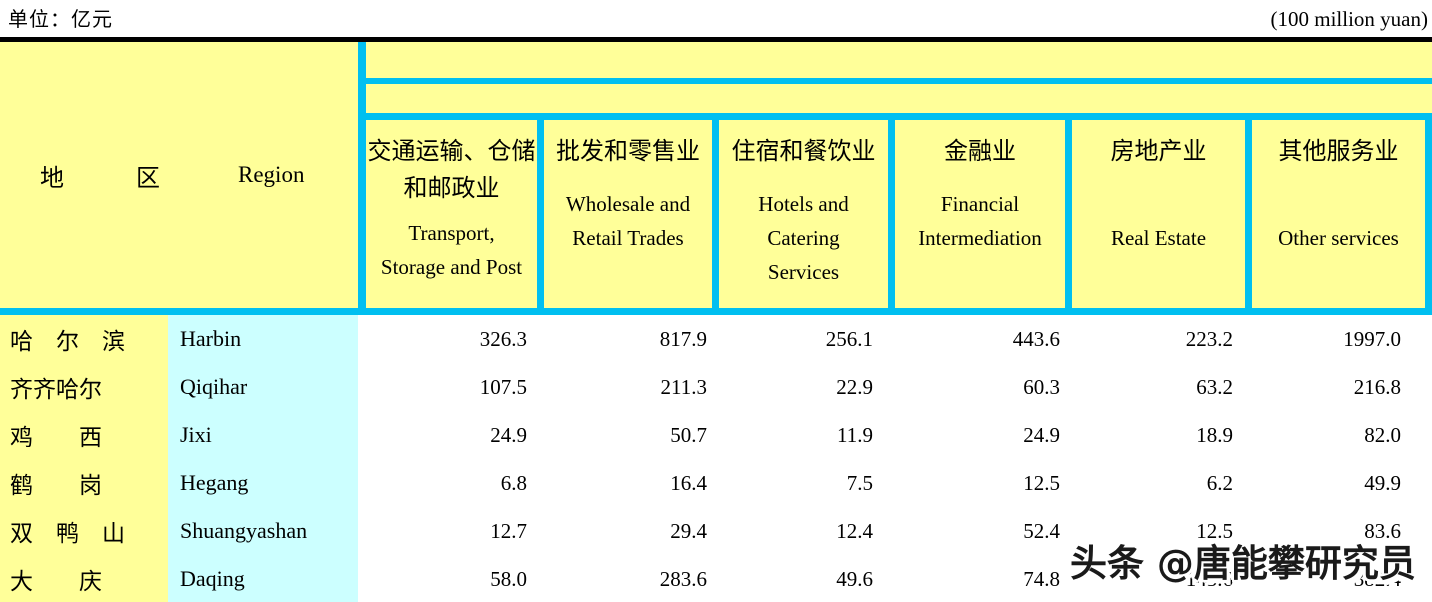 This screenshot has width=1432, height=602. I want to click on value-cell: 107.5, so click(503, 386).